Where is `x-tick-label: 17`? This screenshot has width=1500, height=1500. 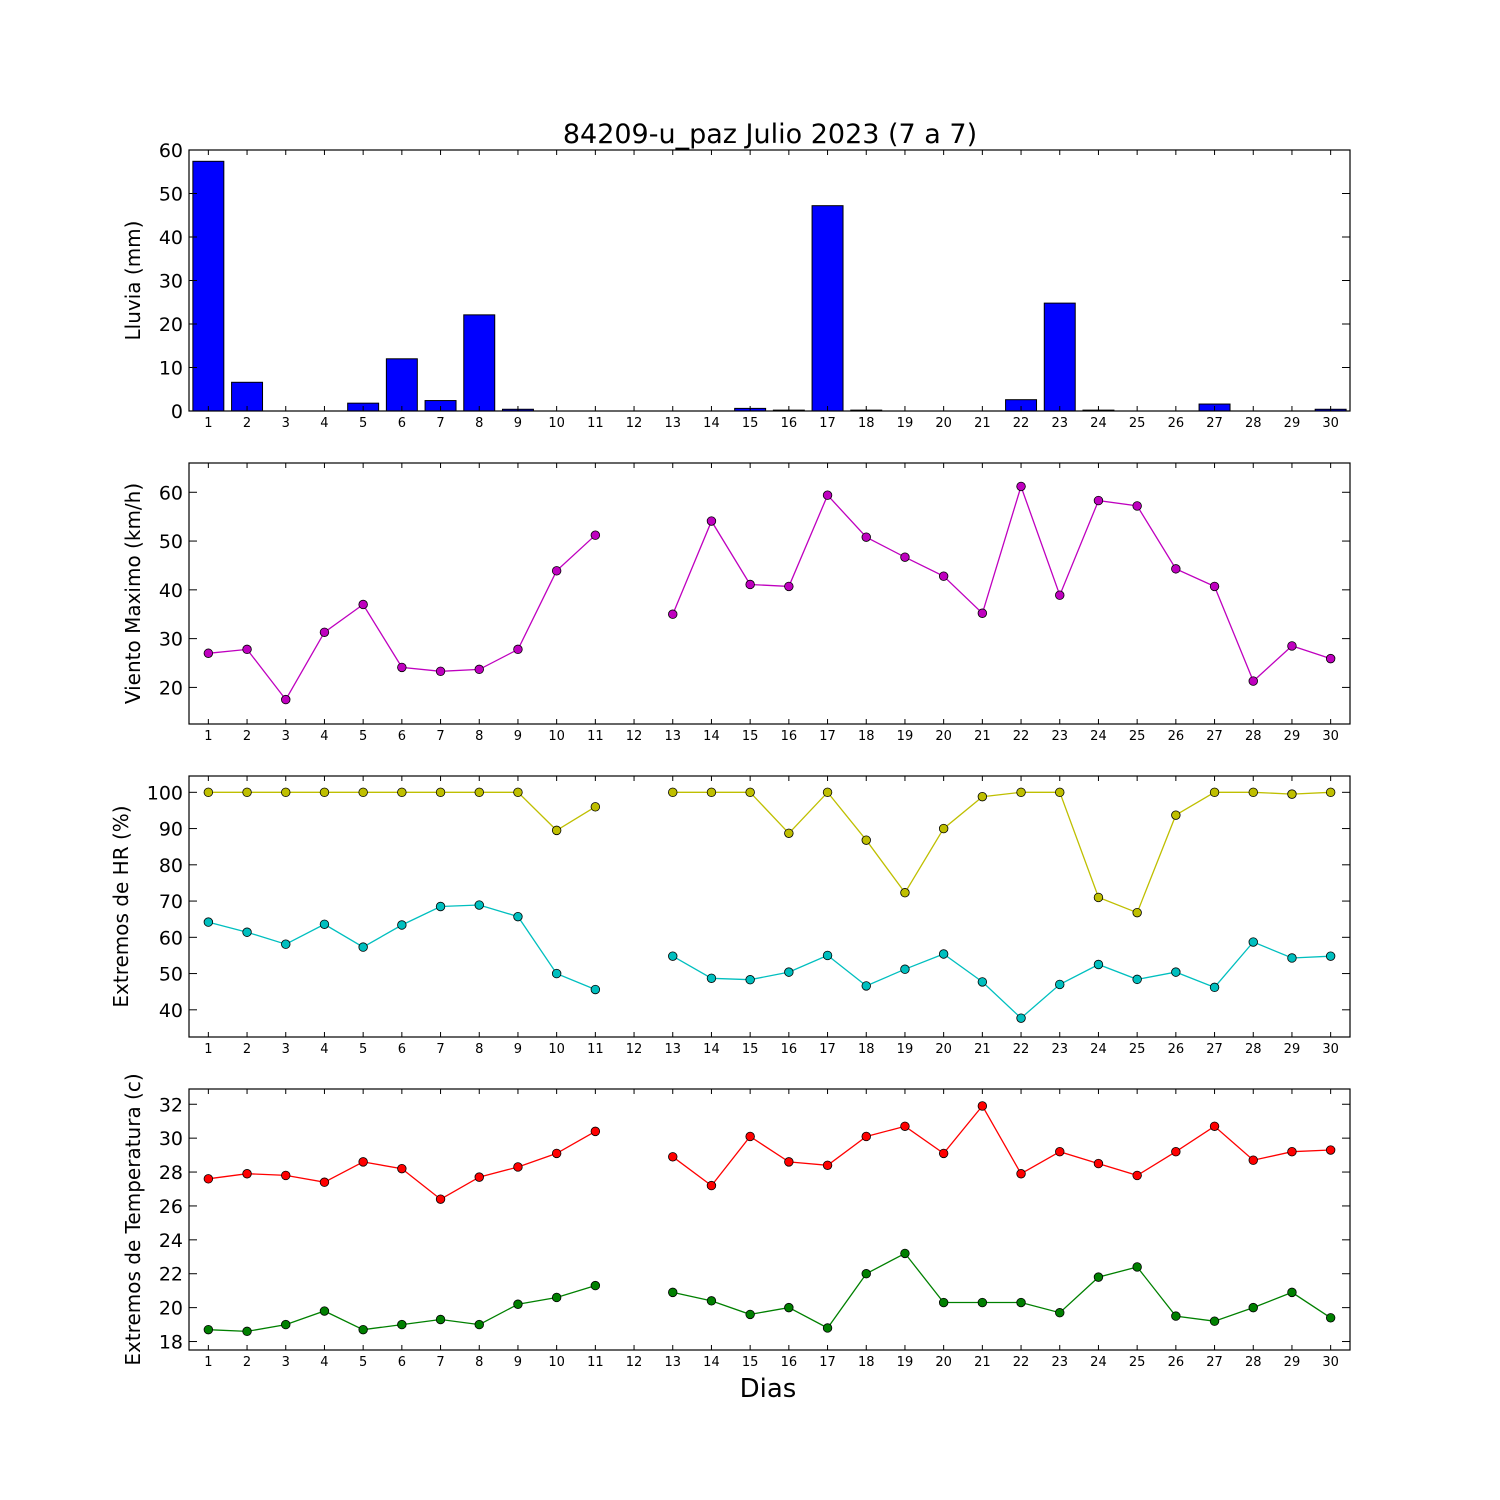 x-tick-label: 17 is located at coordinates (827, 1049).